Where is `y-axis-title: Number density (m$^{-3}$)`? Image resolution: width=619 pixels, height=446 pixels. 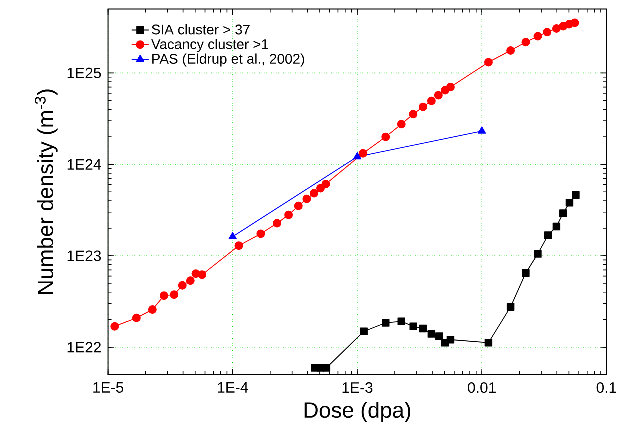 y-axis-title: Number density (m$^{-3}$) is located at coordinates (46, 192).